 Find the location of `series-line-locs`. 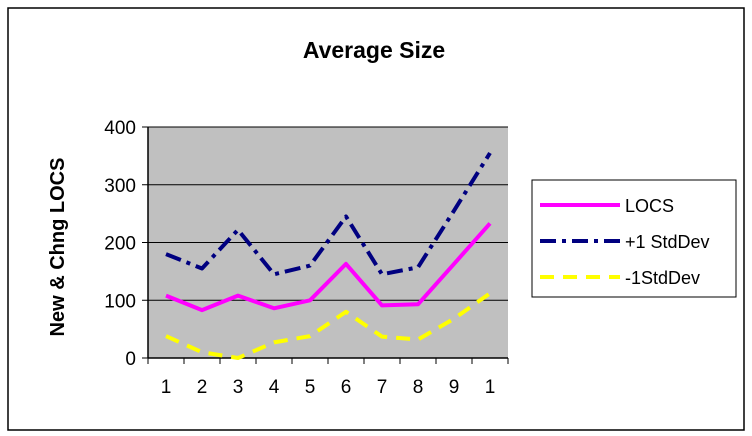

series-line-locs is located at coordinates (328, 267).